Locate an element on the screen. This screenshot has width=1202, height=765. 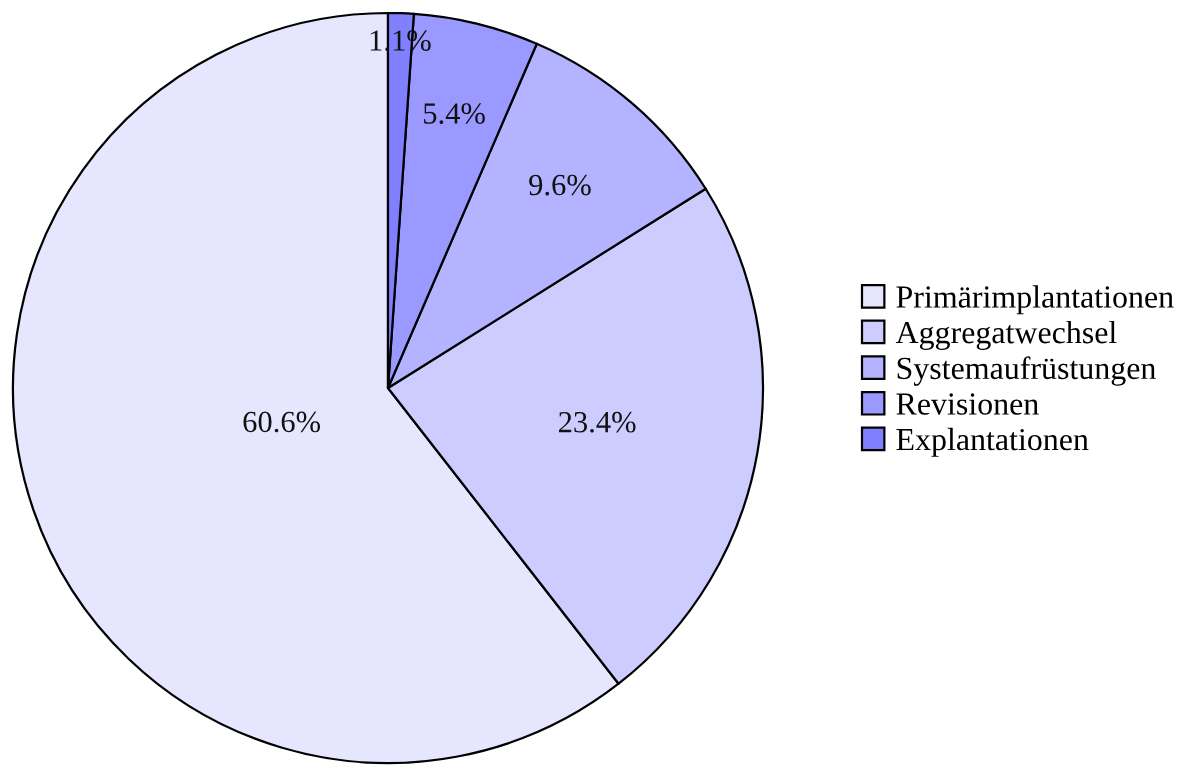
legend-label: Systemaufrüstungen is located at coordinates (1026, 371).